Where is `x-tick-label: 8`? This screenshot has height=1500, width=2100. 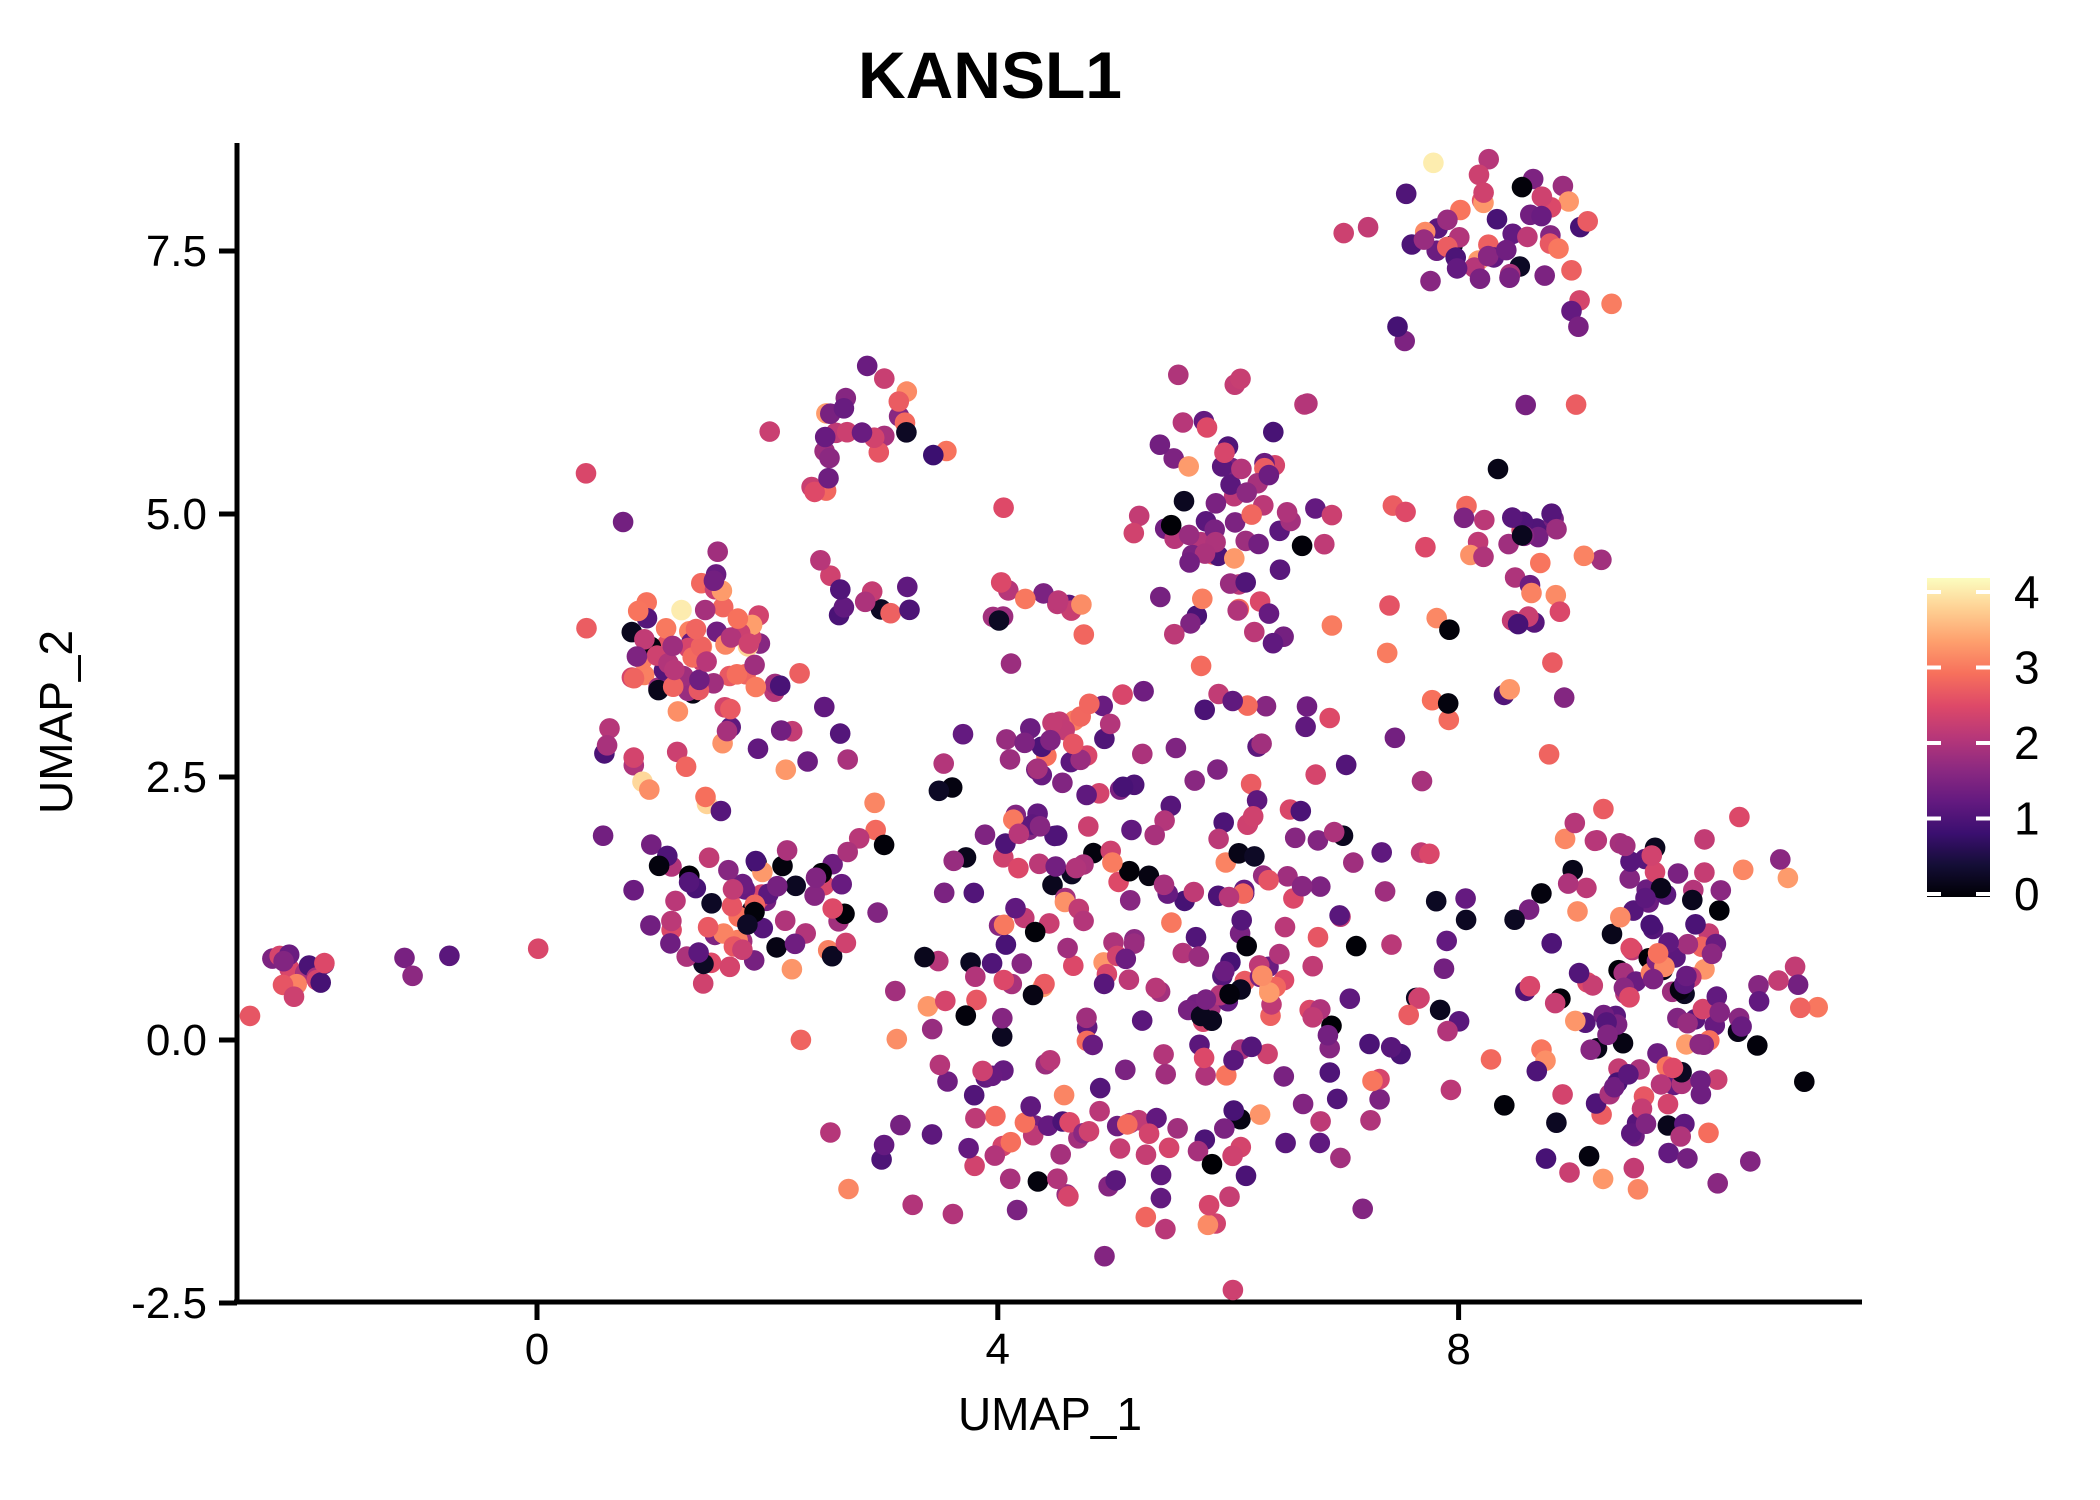
x-tick-label: 8 is located at coordinates (1458, 1349).